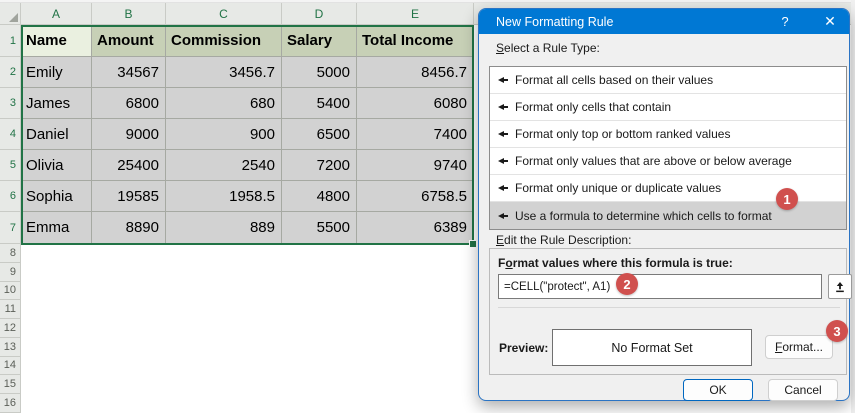  I want to click on table-row: Emily 34567 3456.7 5000 8456.7, so click(247, 72).